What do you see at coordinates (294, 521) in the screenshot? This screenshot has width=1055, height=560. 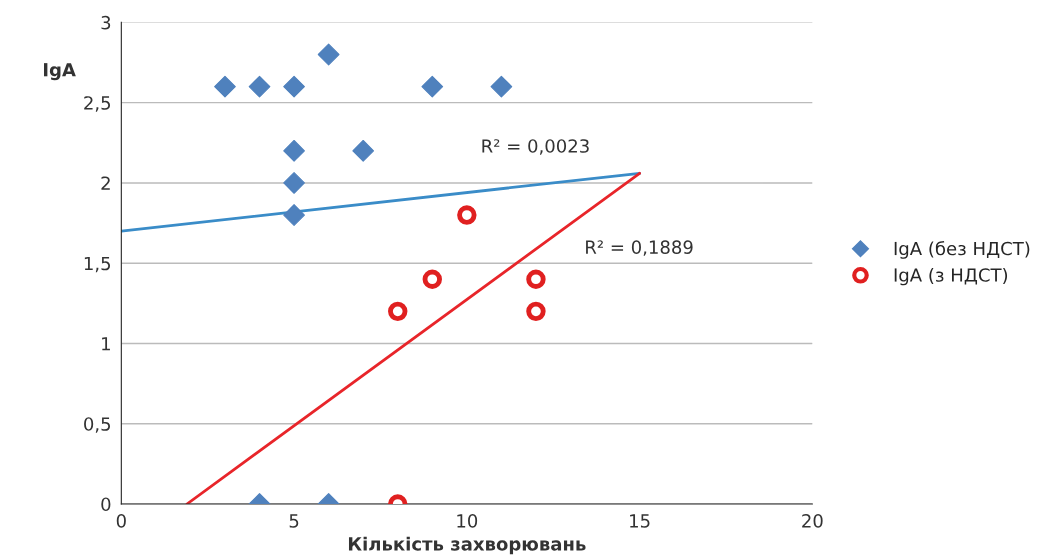 I see `x-tick-label: 5` at bounding box center [294, 521].